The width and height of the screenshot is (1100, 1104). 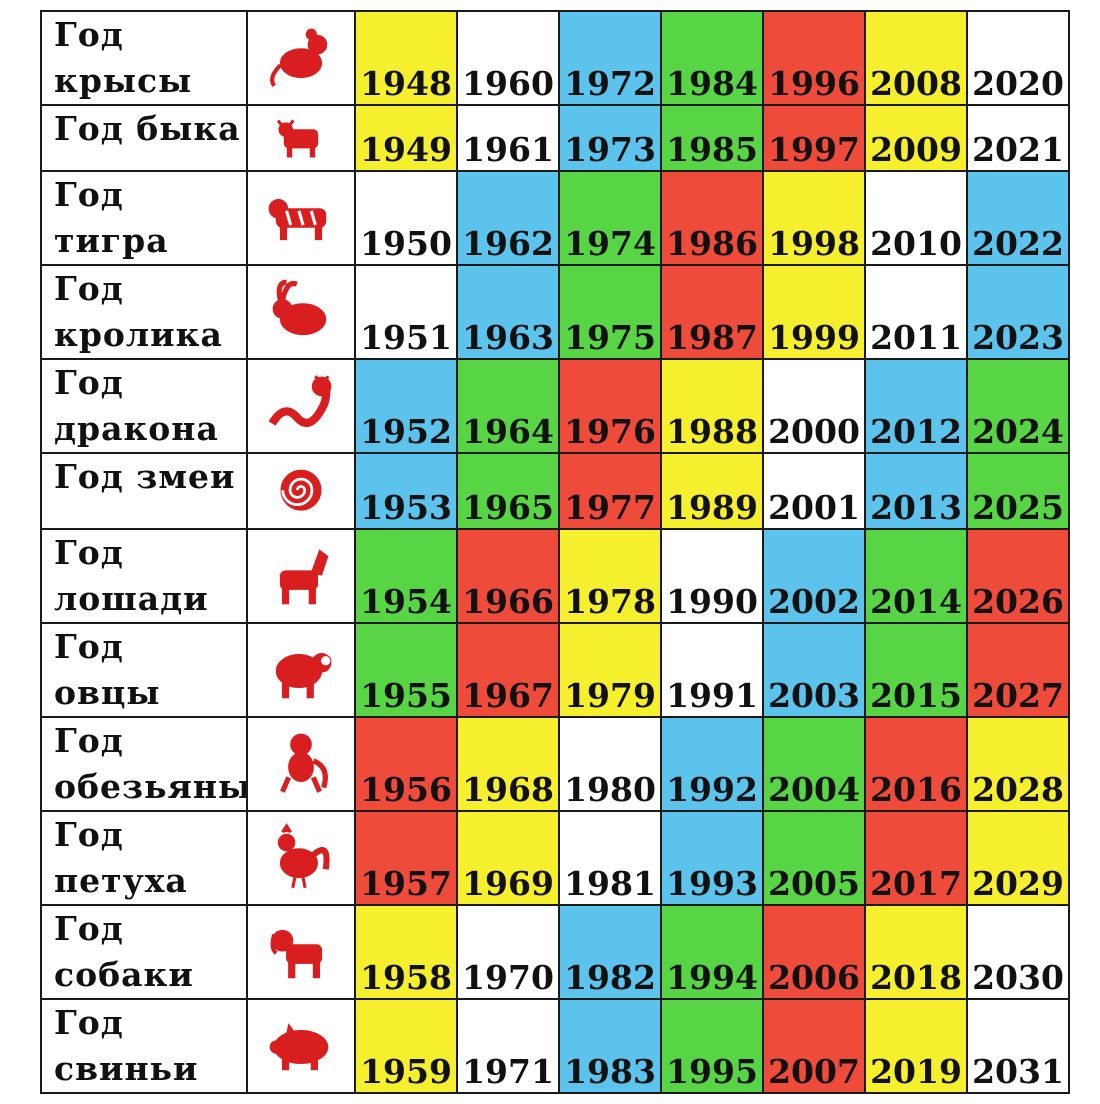 What do you see at coordinates (508, 764) in the screenshot?
I see `year-cell: 1968` at bounding box center [508, 764].